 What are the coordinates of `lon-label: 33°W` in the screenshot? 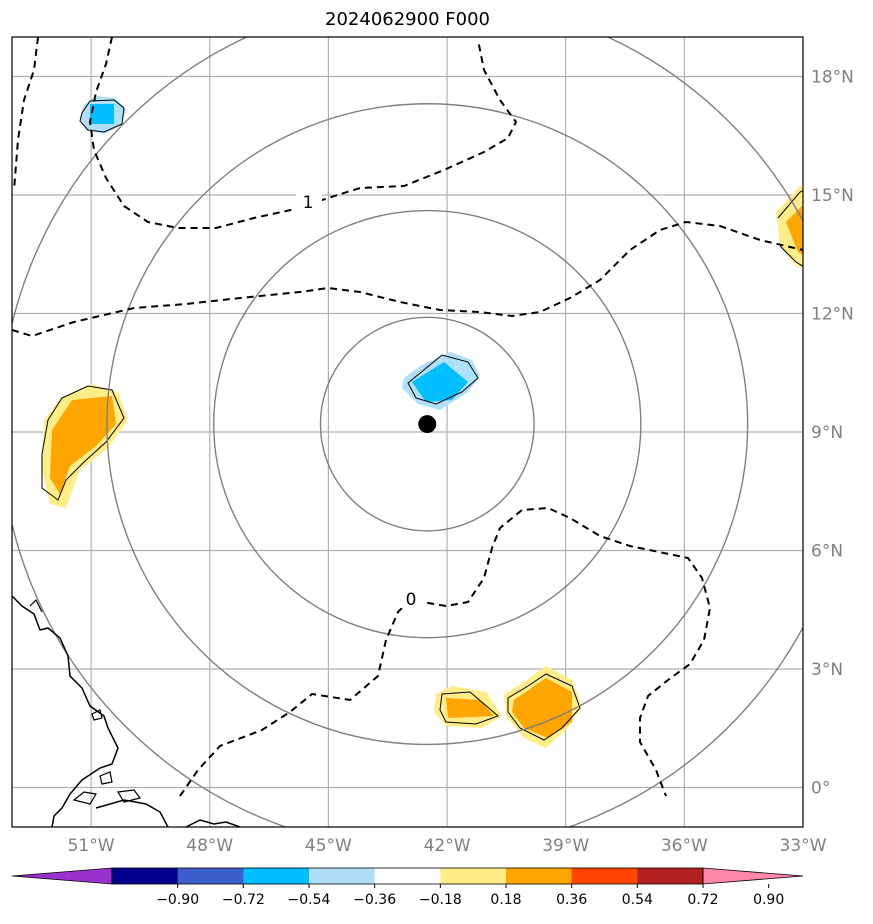 It's located at (803, 846).